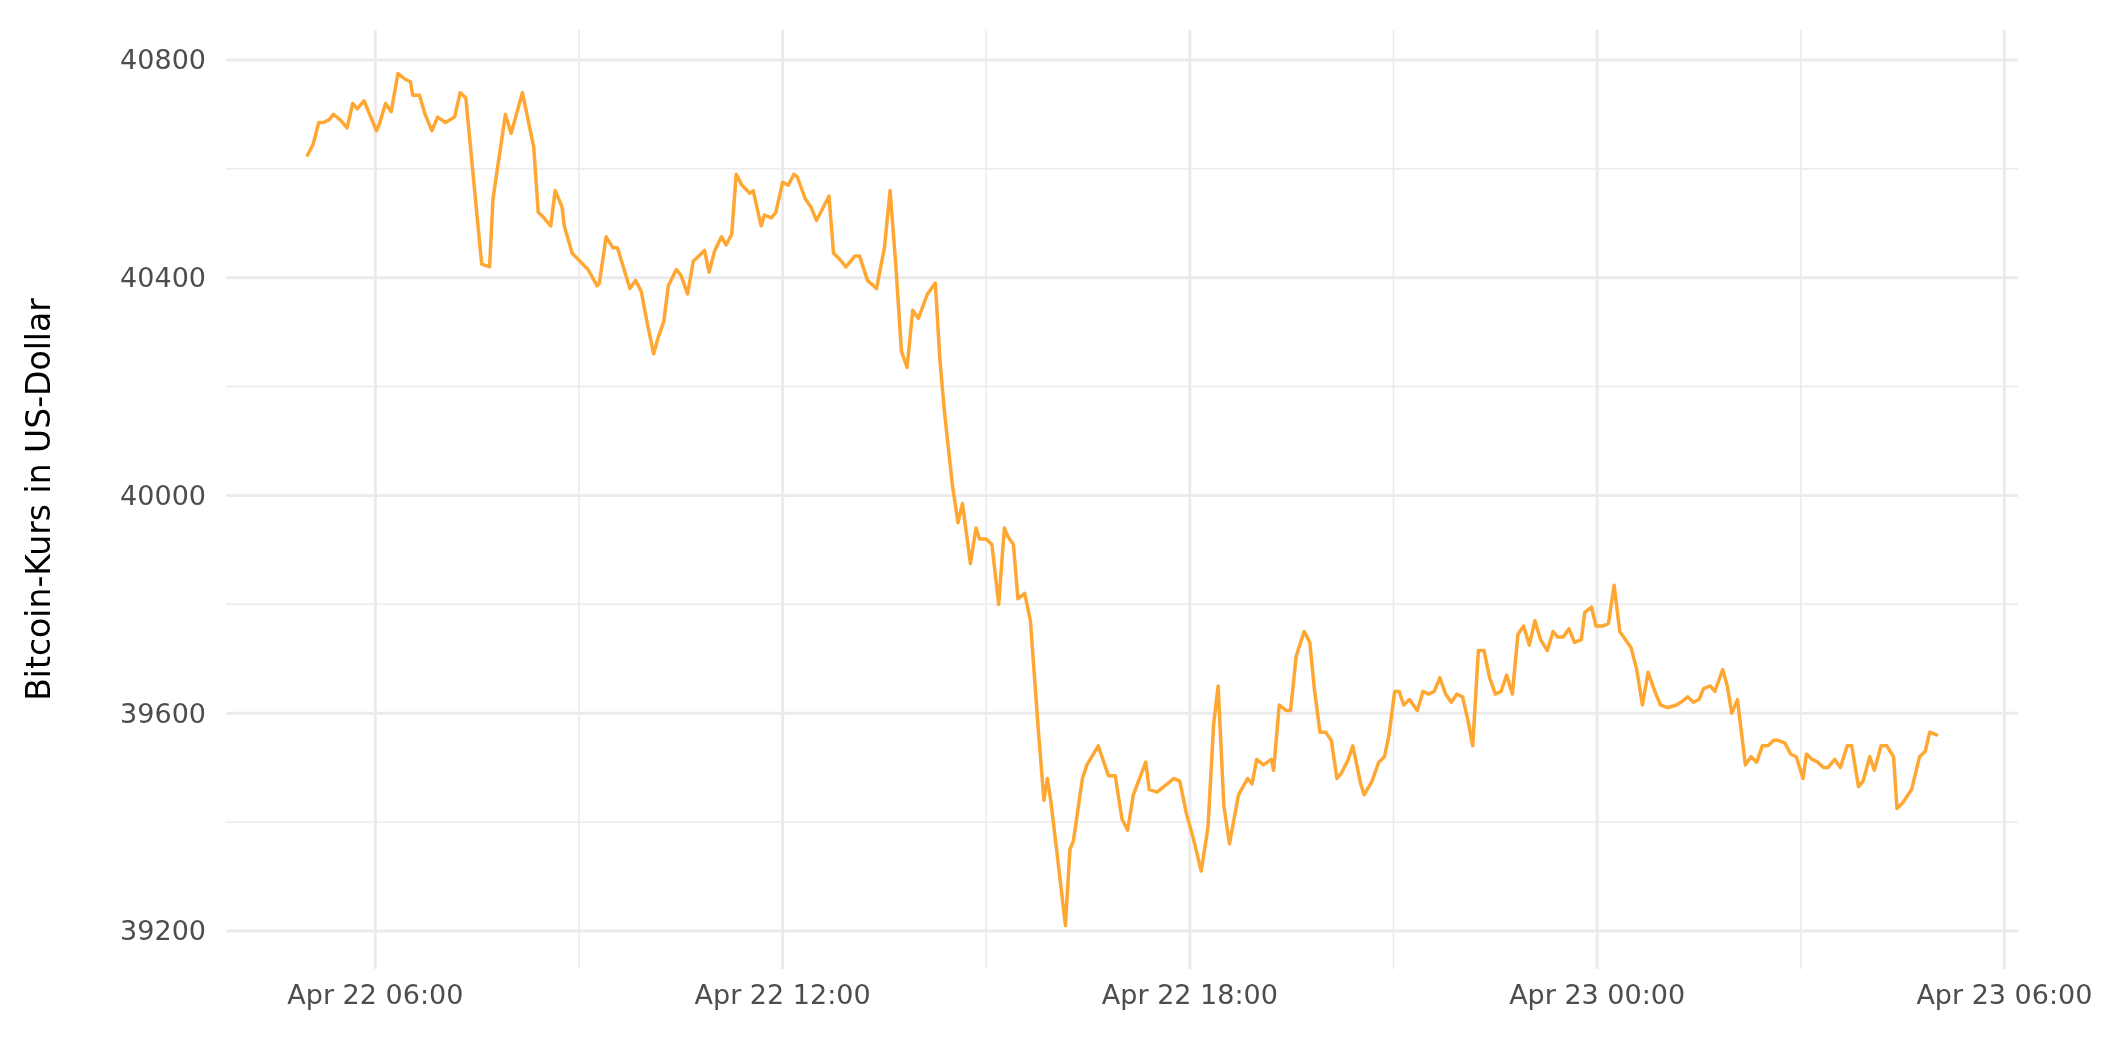 Image resolution: width=2125 pixels, height=1062 pixels. I want to click on x-tick-label: Apr 23 06:00, so click(2004, 994).